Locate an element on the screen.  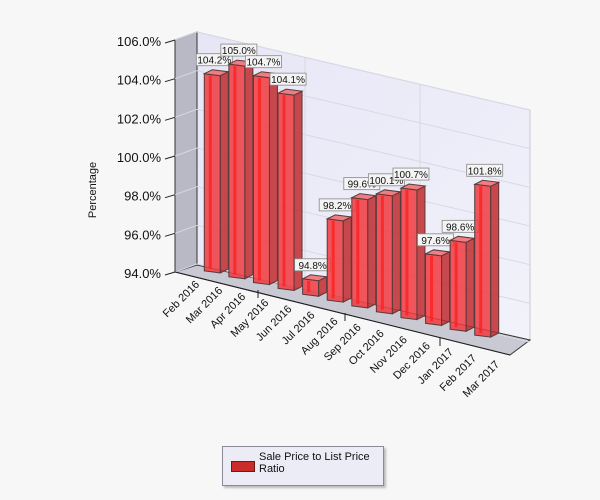
y-axis-title: Percentage is located at coordinates (93, 190).